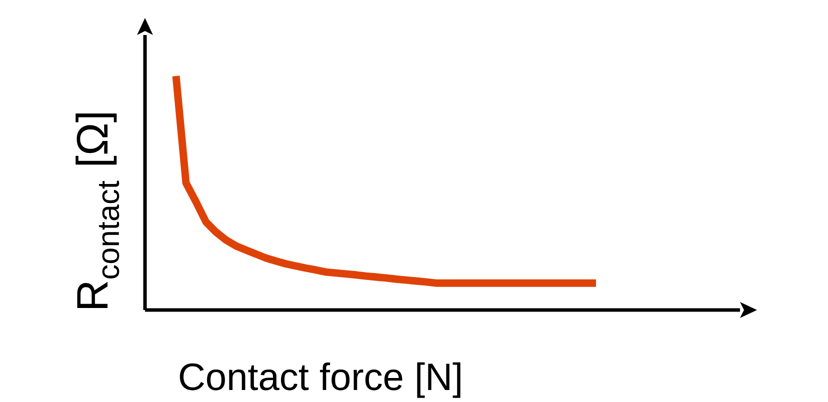 This screenshot has height=402, width=828. What do you see at coordinates (98, 211) in the screenshot?
I see `y-axis-title: R$_{contact}$ [Ω]` at bounding box center [98, 211].